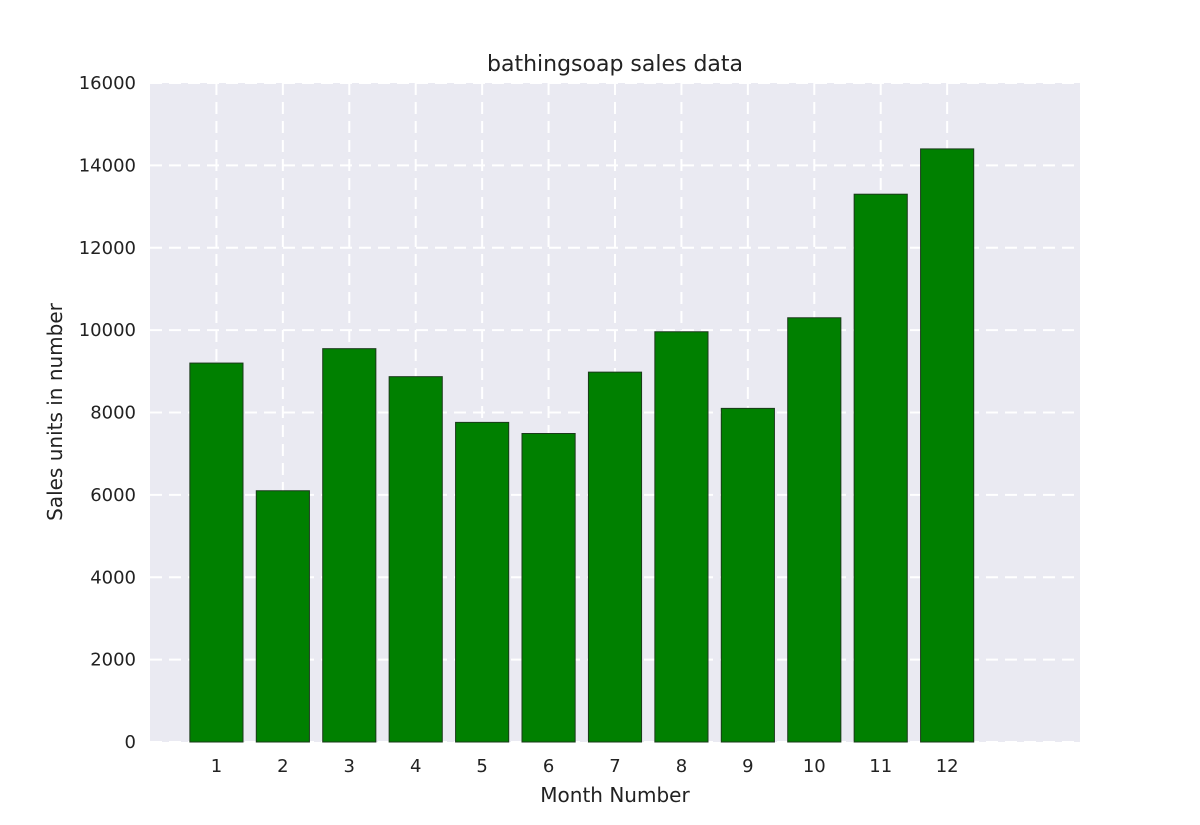  What do you see at coordinates (681, 766) in the screenshot?
I see `x-tick-label: 8` at bounding box center [681, 766].